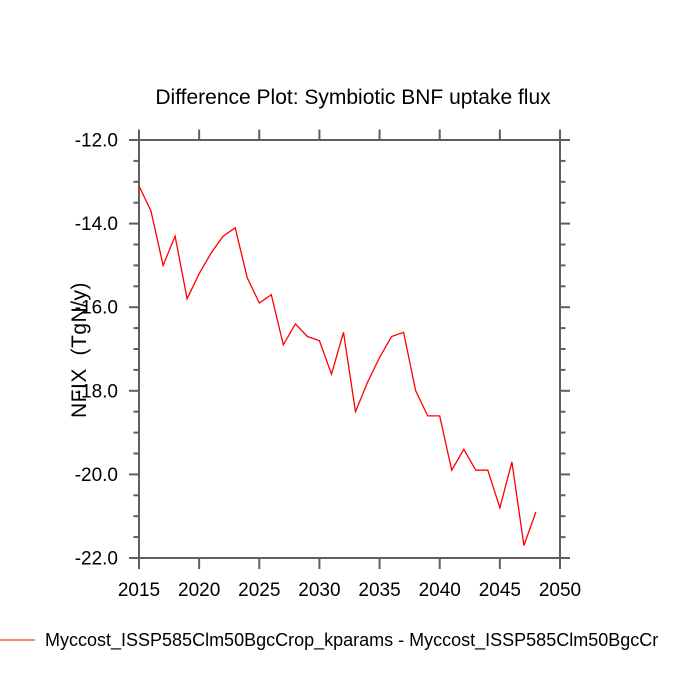 This screenshot has height=700, width=700. What do you see at coordinates (96, 224) in the screenshot?
I see `y-tick-label: -14.0` at bounding box center [96, 224].